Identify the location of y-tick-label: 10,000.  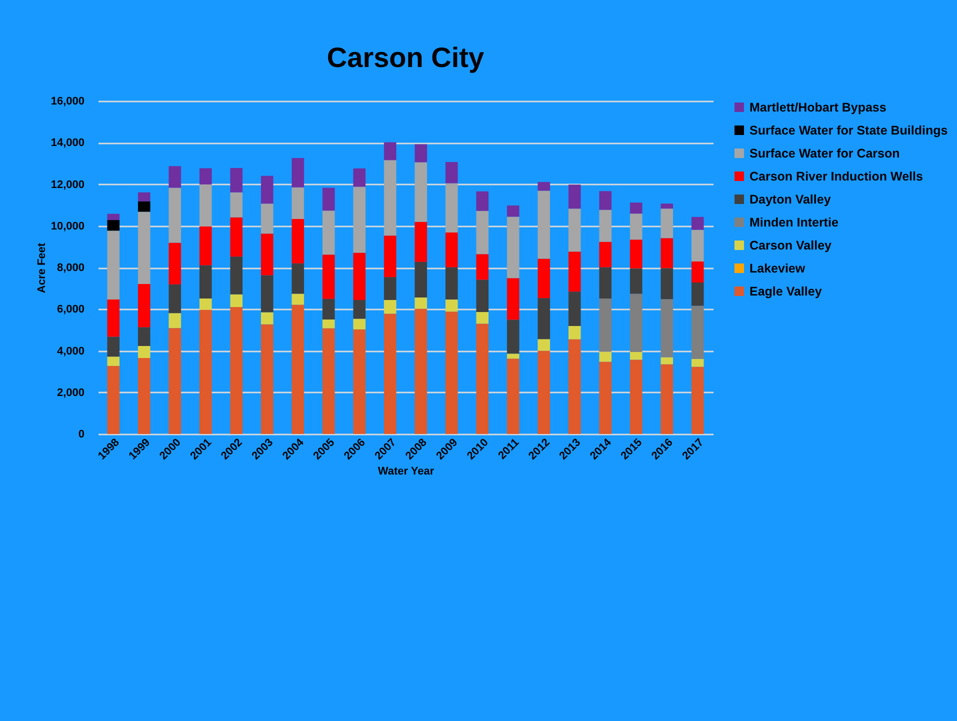
(67, 226).